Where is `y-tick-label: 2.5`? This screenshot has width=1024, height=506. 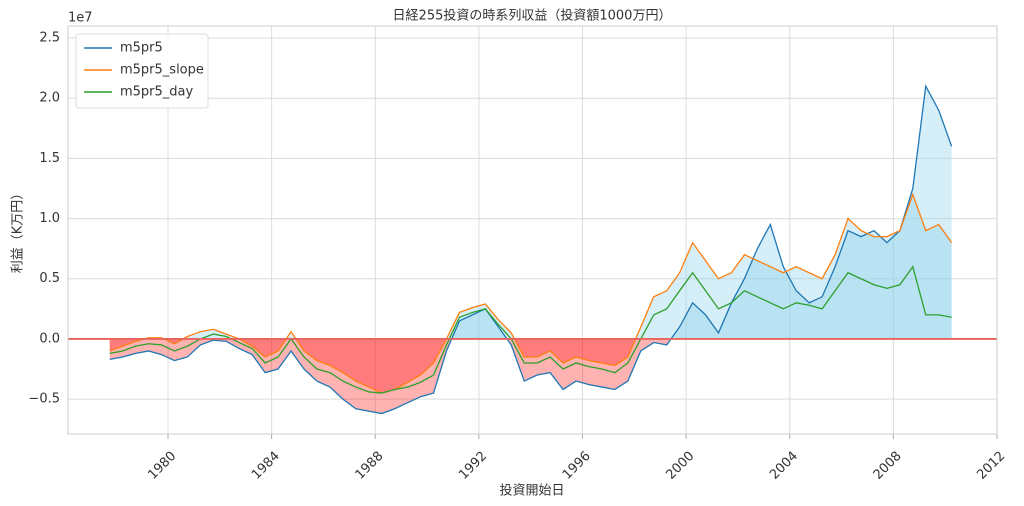 y-tick-label: 2.5 is located at coordinates (49, 38).